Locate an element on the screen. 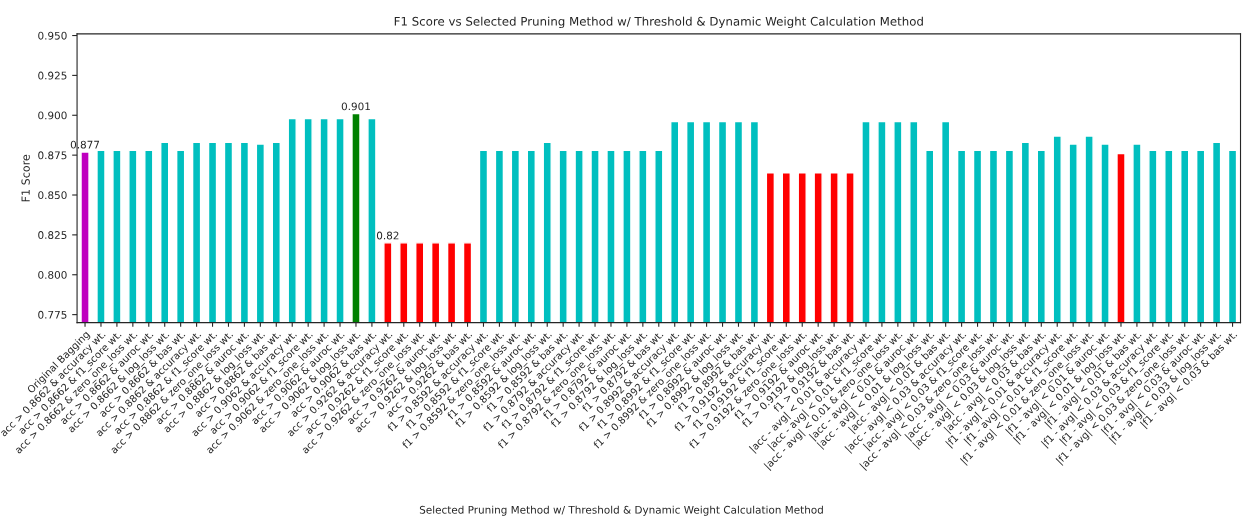 This screenshot has height=522, width=1243. y-tick-label: 0.900 is located at coordinates (52, 115).